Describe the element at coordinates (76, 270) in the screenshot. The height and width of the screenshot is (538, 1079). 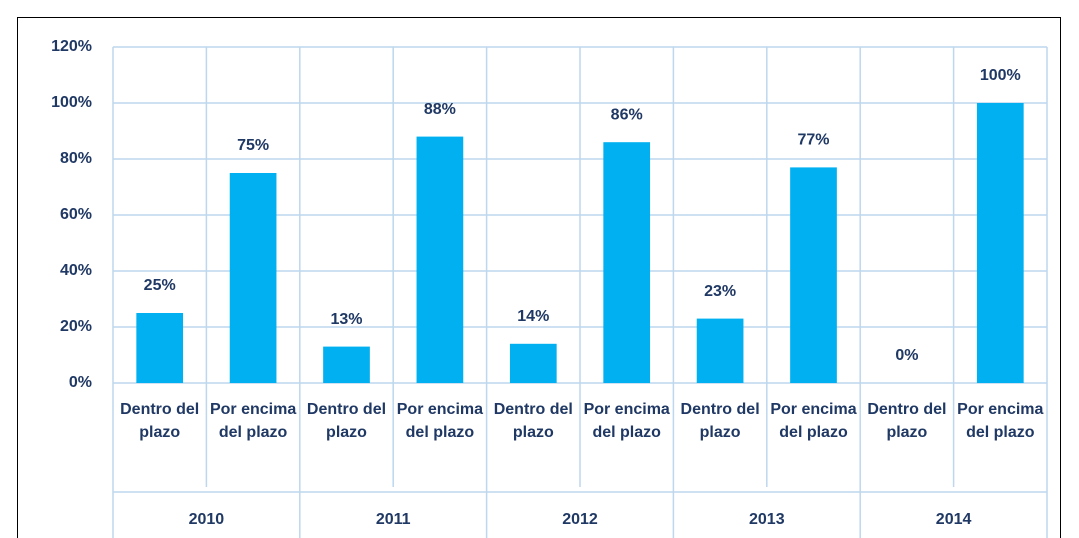
I see `y-tick-label: 40%` at that location.